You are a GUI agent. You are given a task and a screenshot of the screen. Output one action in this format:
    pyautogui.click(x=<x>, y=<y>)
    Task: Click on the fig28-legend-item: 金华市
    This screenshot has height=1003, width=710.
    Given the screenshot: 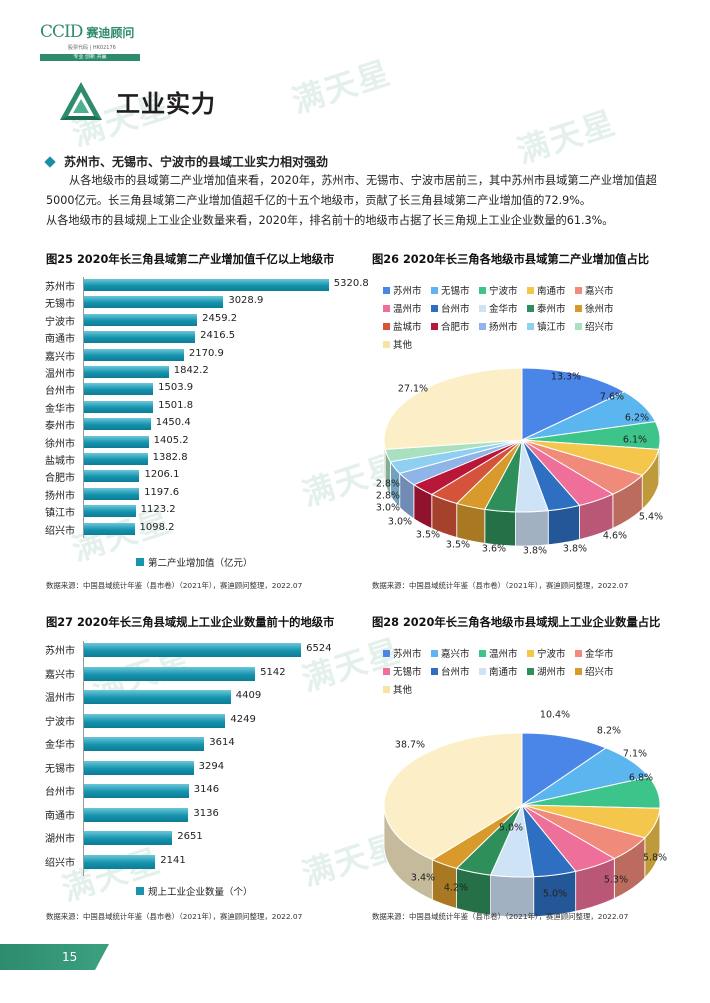 What is the action you would take?
    pyautogui.click(x=594, y=653)
    